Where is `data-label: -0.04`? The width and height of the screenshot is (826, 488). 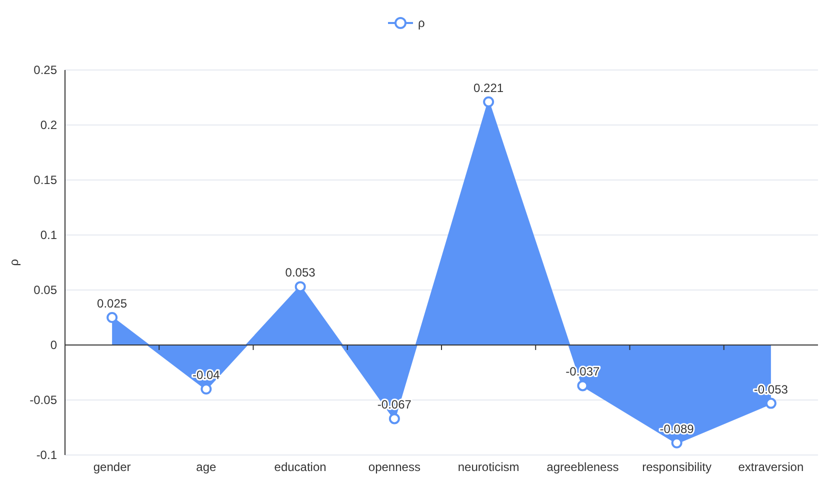 data-label: -0.04 is located at coordinates (206, 375).